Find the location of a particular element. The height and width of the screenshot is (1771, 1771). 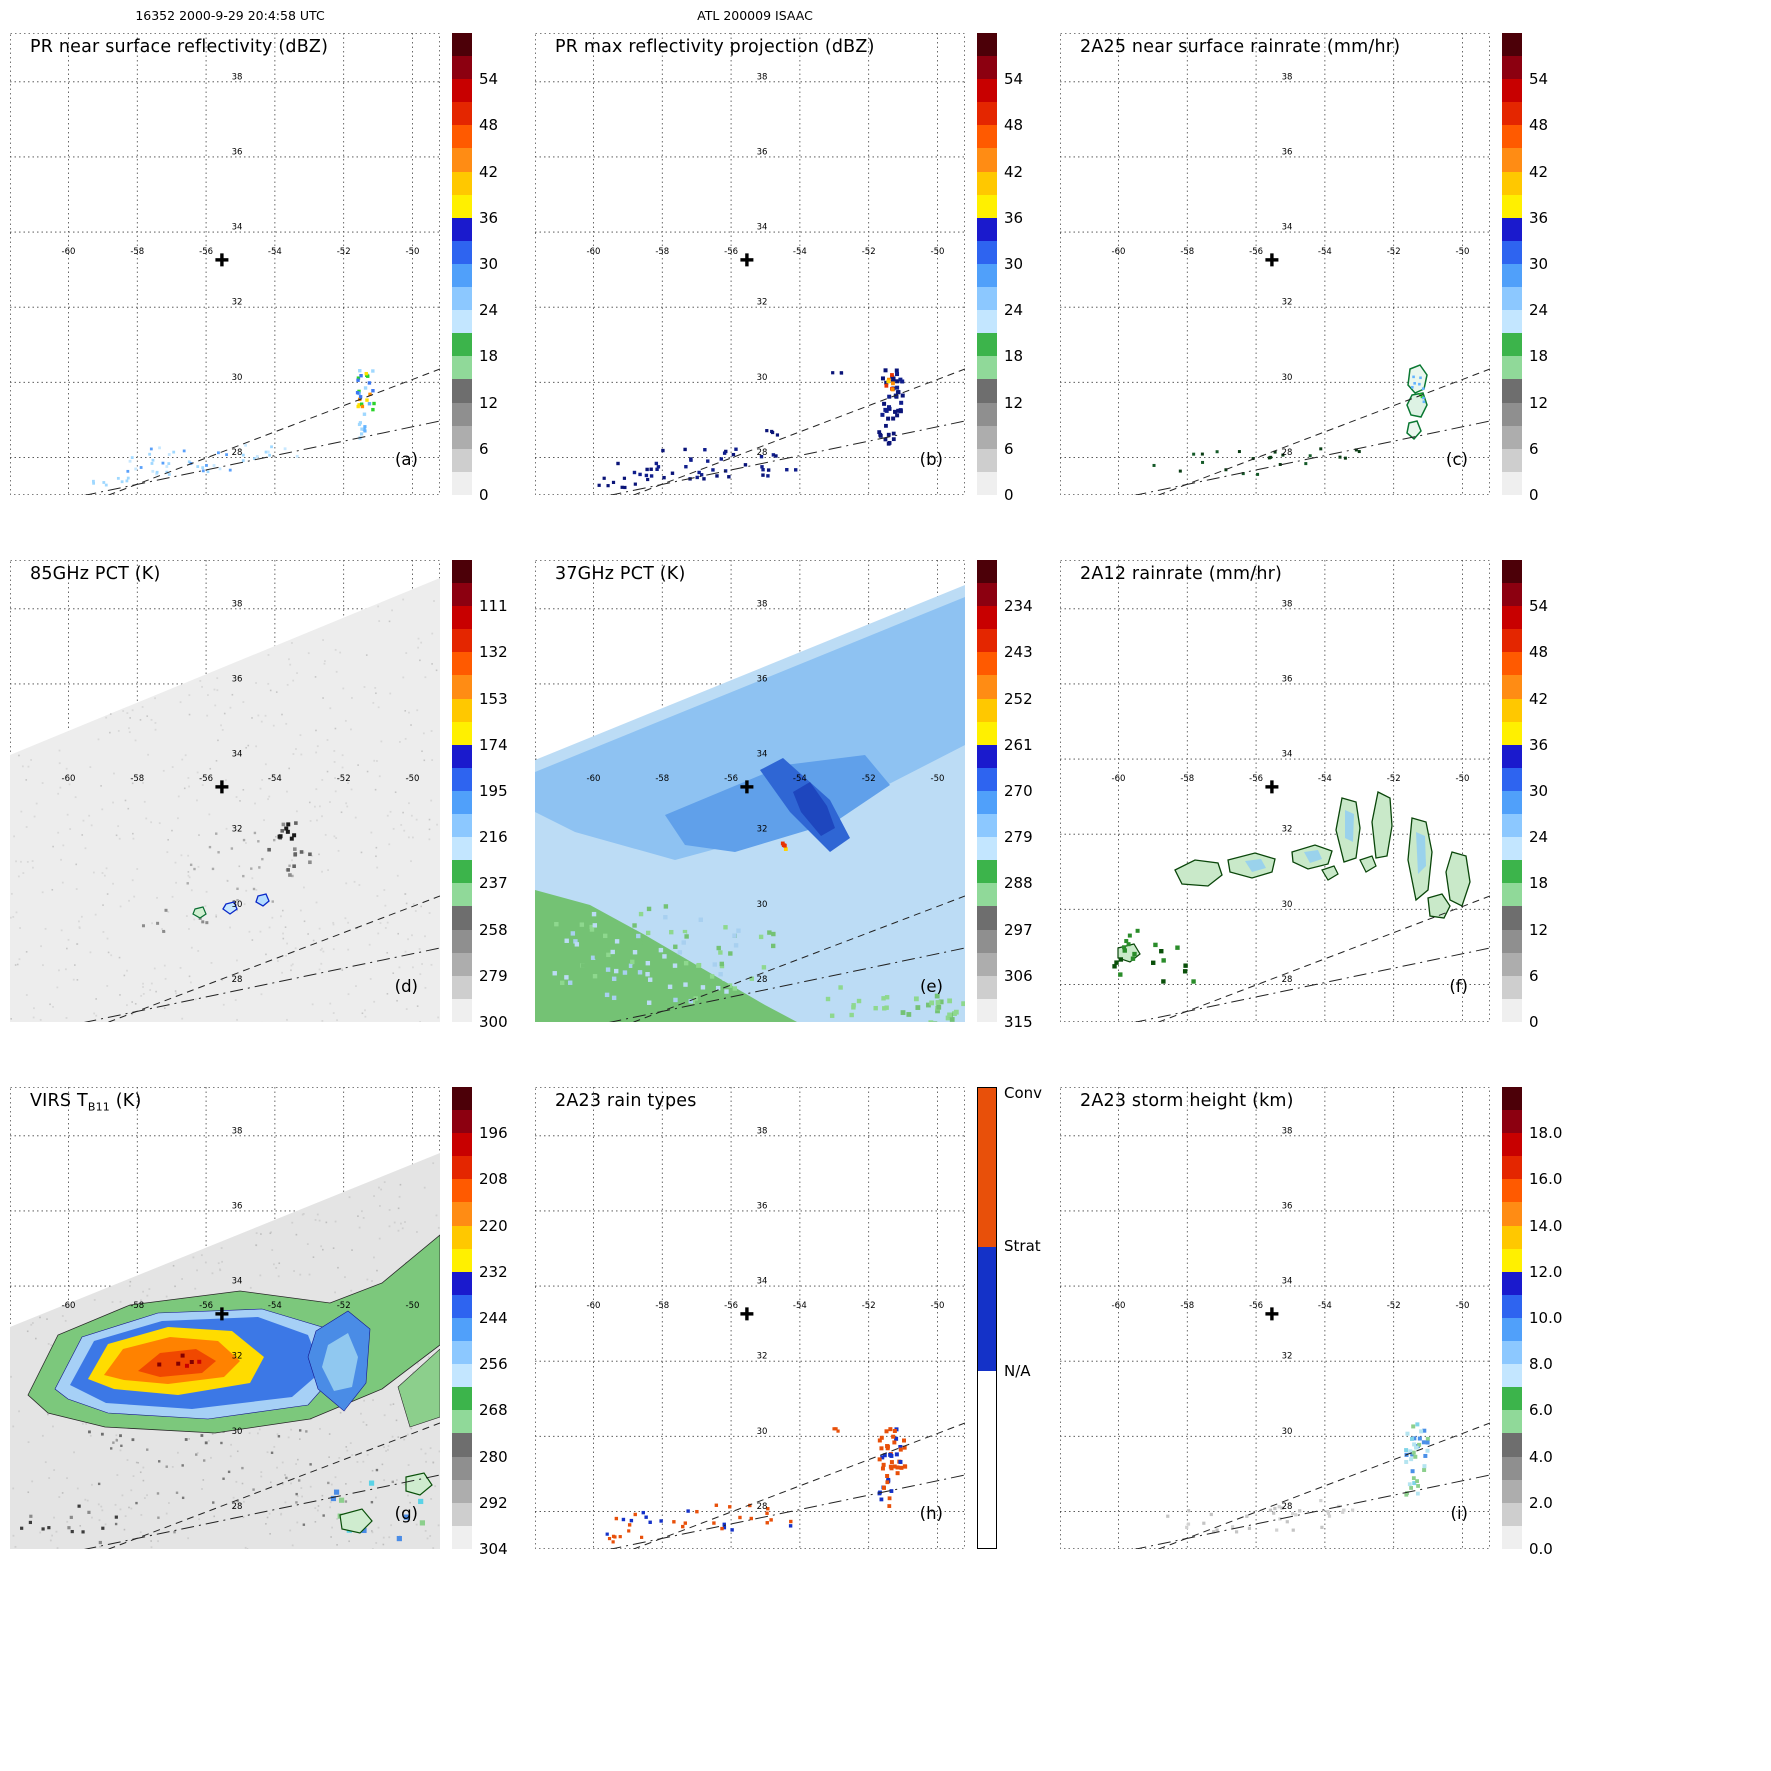

colorbar-label: 268 is located at coordinates (493, 1410).